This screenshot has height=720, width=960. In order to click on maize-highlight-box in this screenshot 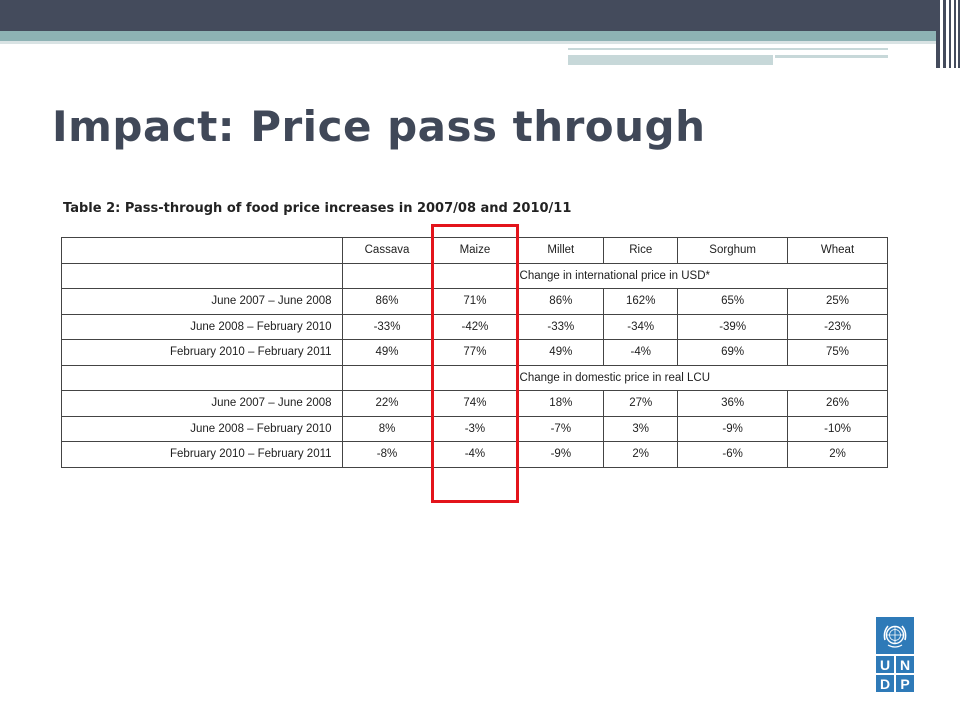, I will do `click(475, 363)`.